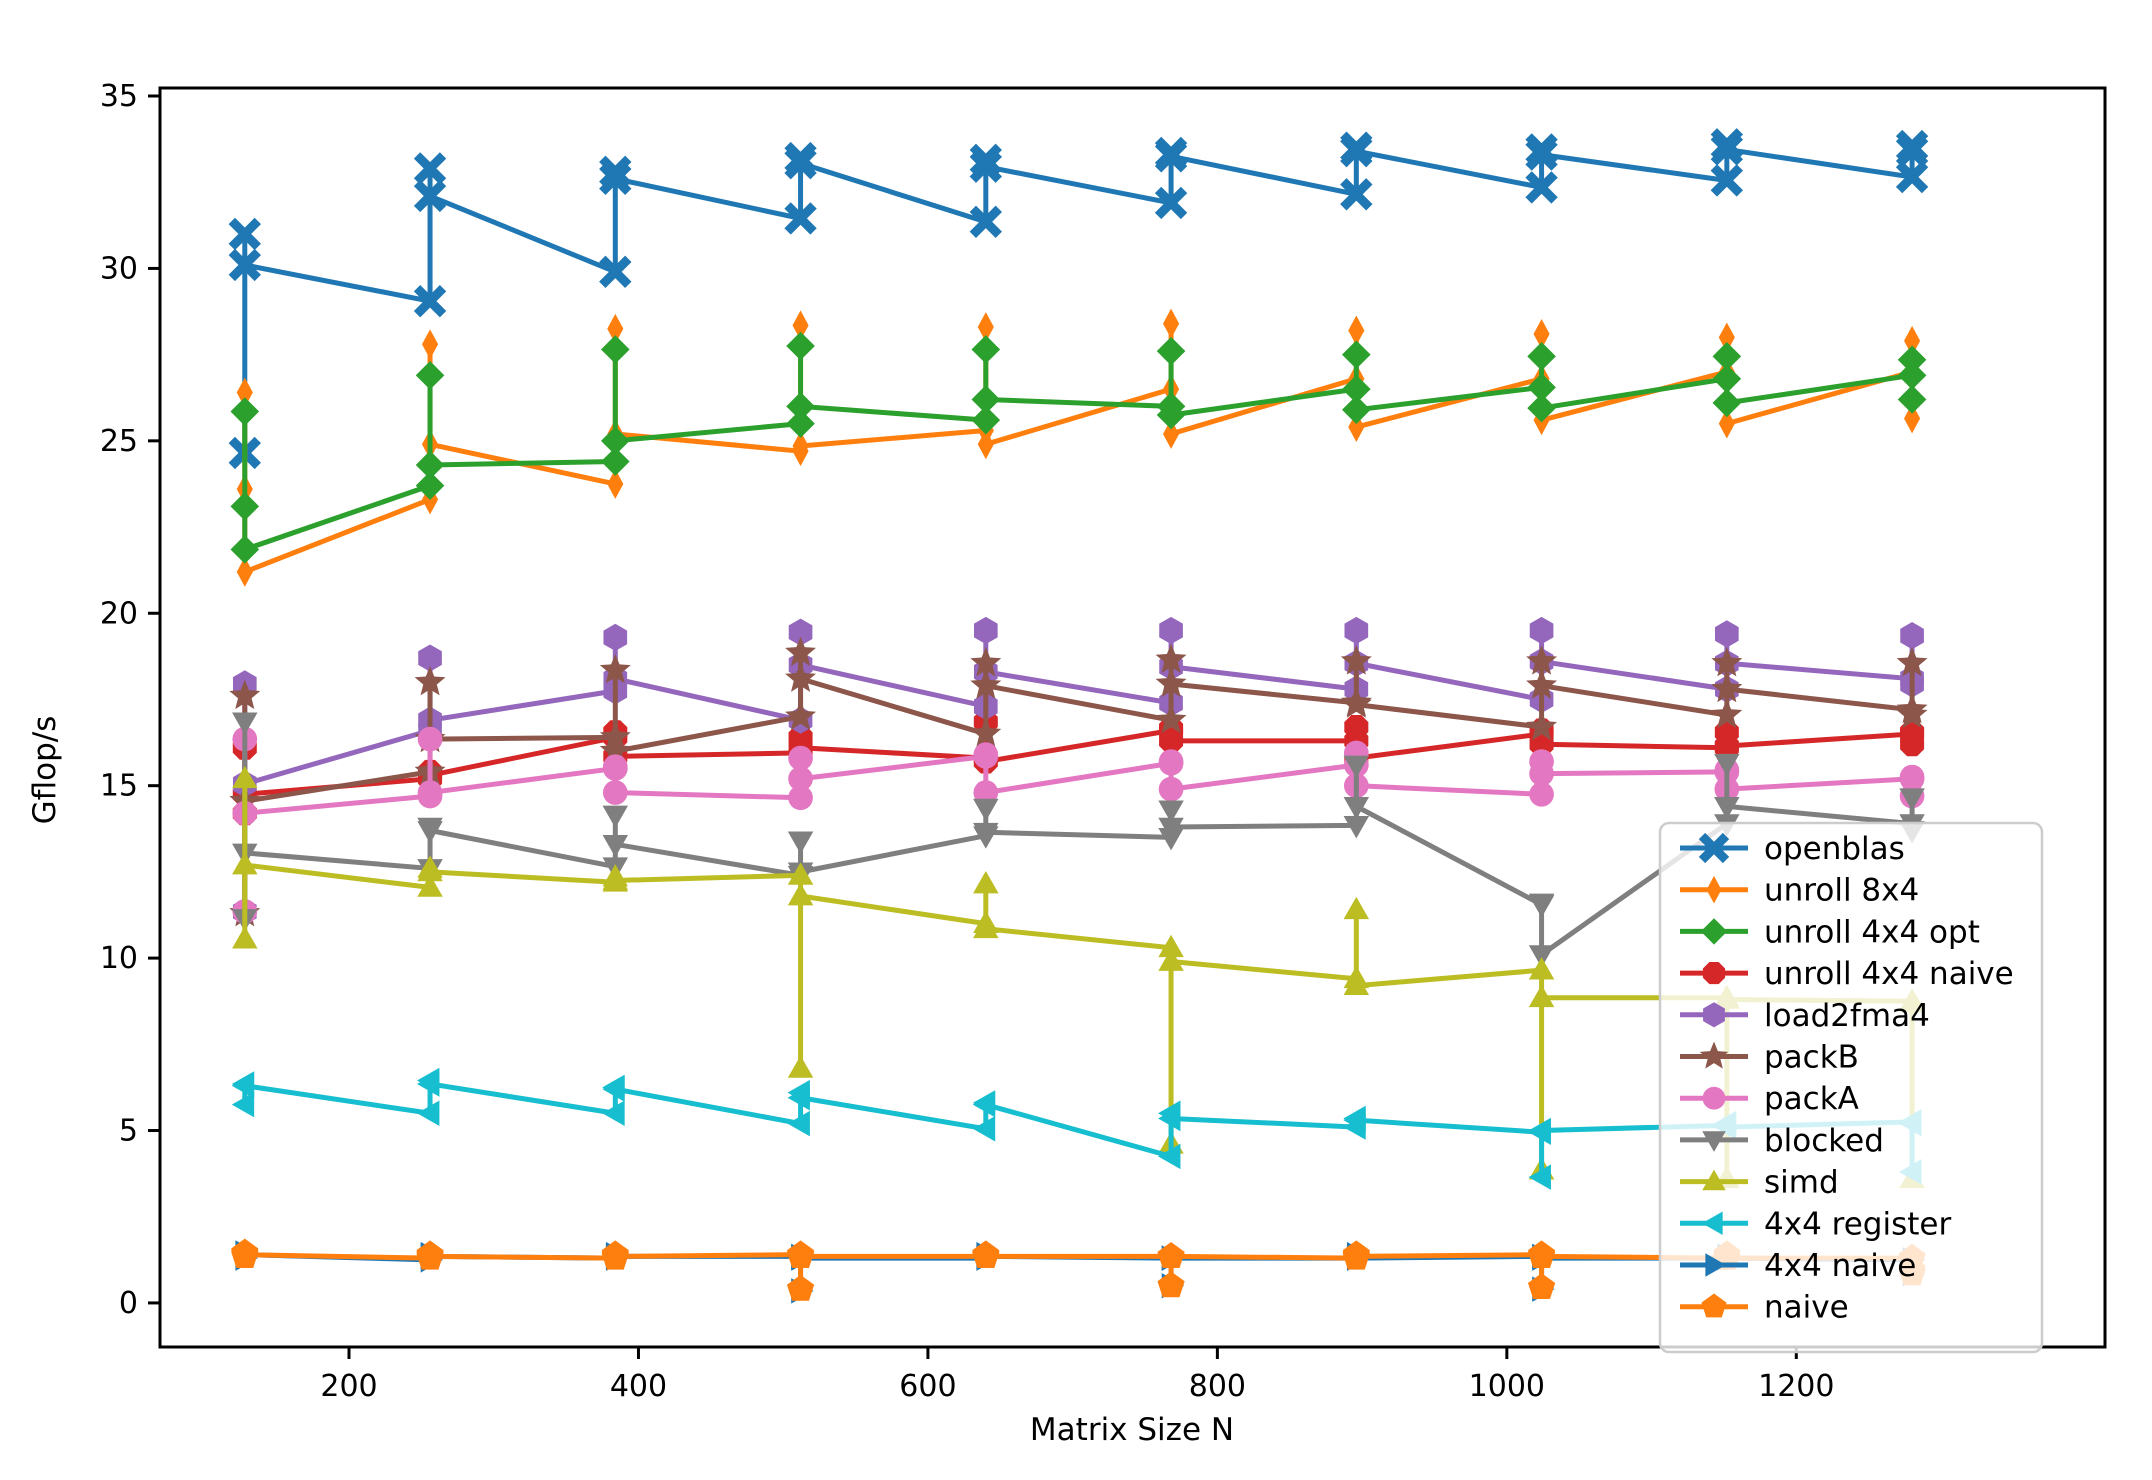 The width and height of the screenshot is (2152, 1480). I want to click on legend-label-load2fma4: load2fma4, so click(1847, 1016).